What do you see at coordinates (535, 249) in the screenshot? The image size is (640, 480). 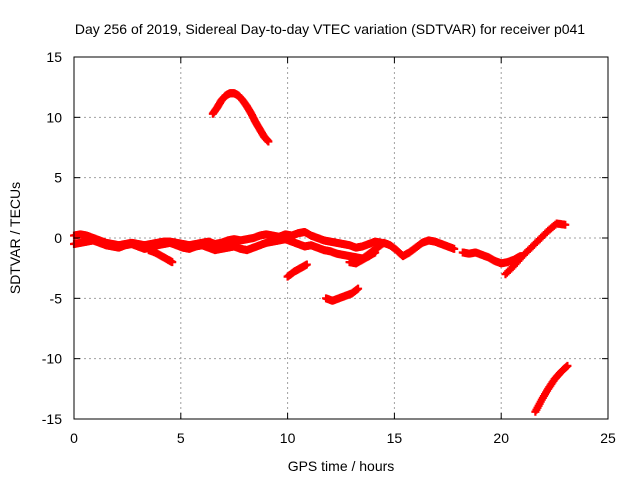 I see `series-arc-rise` at bounding box center [535, 249].